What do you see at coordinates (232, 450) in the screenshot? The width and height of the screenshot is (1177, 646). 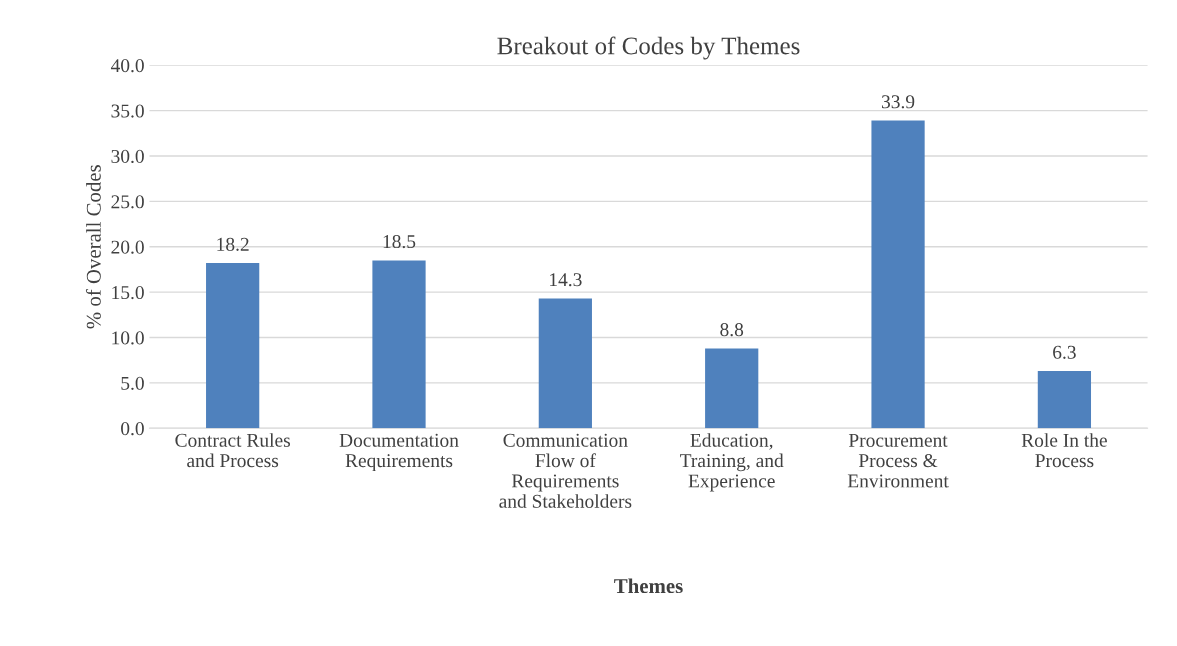 I see `x-tick-label: Contract Rules and Process` at bounding box center [232, 450].